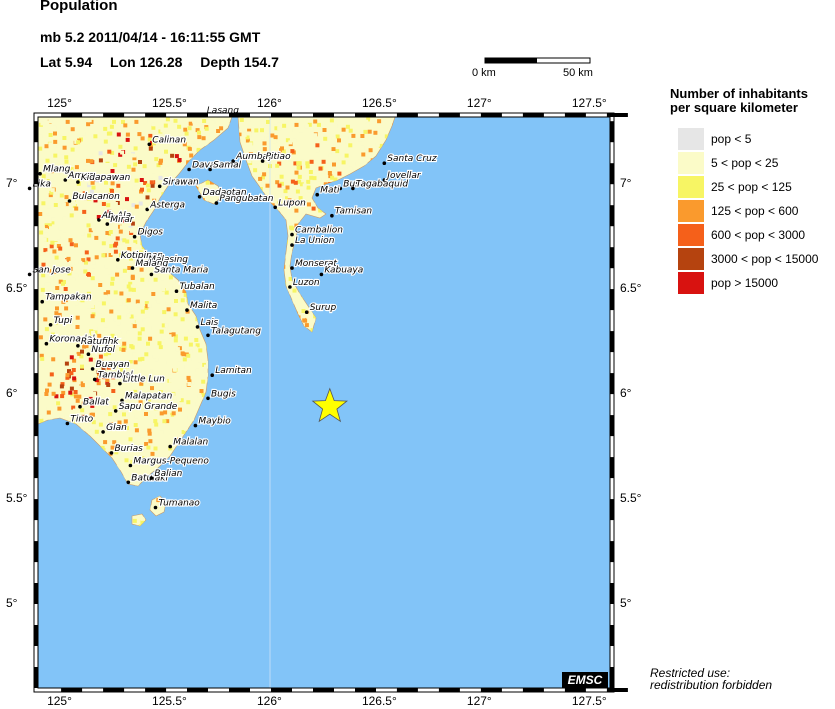 The image size is (835, 709). Describe the element at coordinates (116, 428) in the screenshot. I see `place-label: Glan` at that location.